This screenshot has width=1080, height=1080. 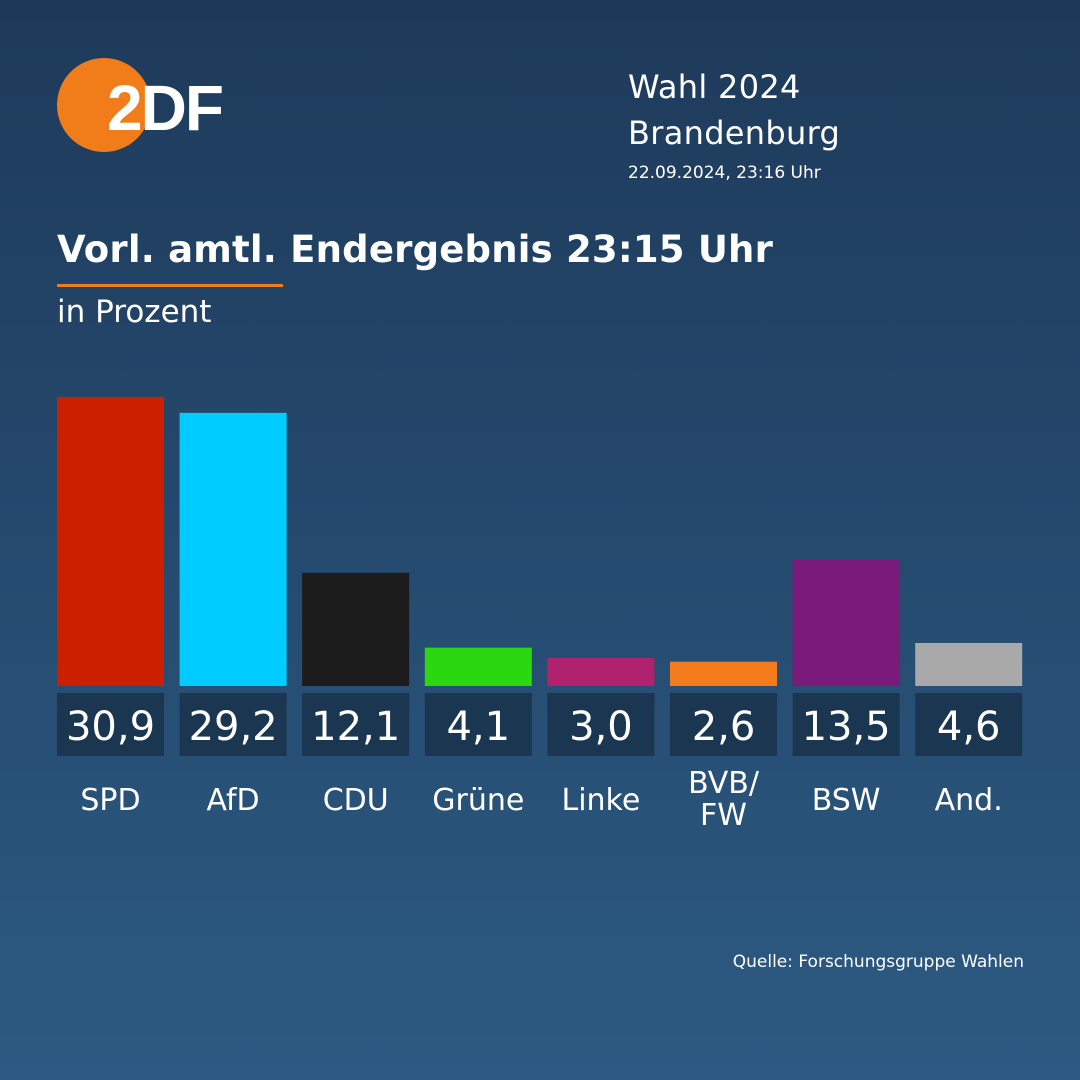 What do you see at coordinates (969, 664) in the screenshot?
I see `bar-and` at bounding box center [969, 664].